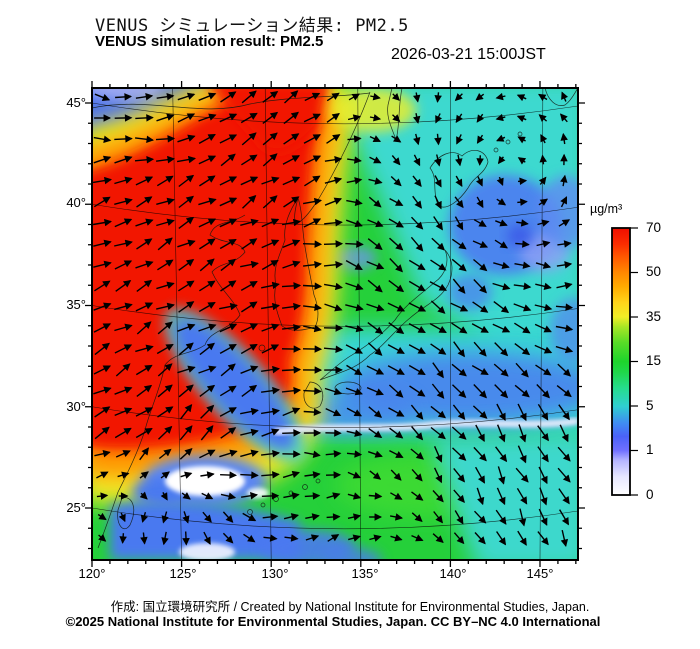 The height and width of the screenshot is (649, 700). What do you see at coordinates (76, 202) in the screenshot?
I see `lat-label-40: 40°` at bounding box center [76, 202].